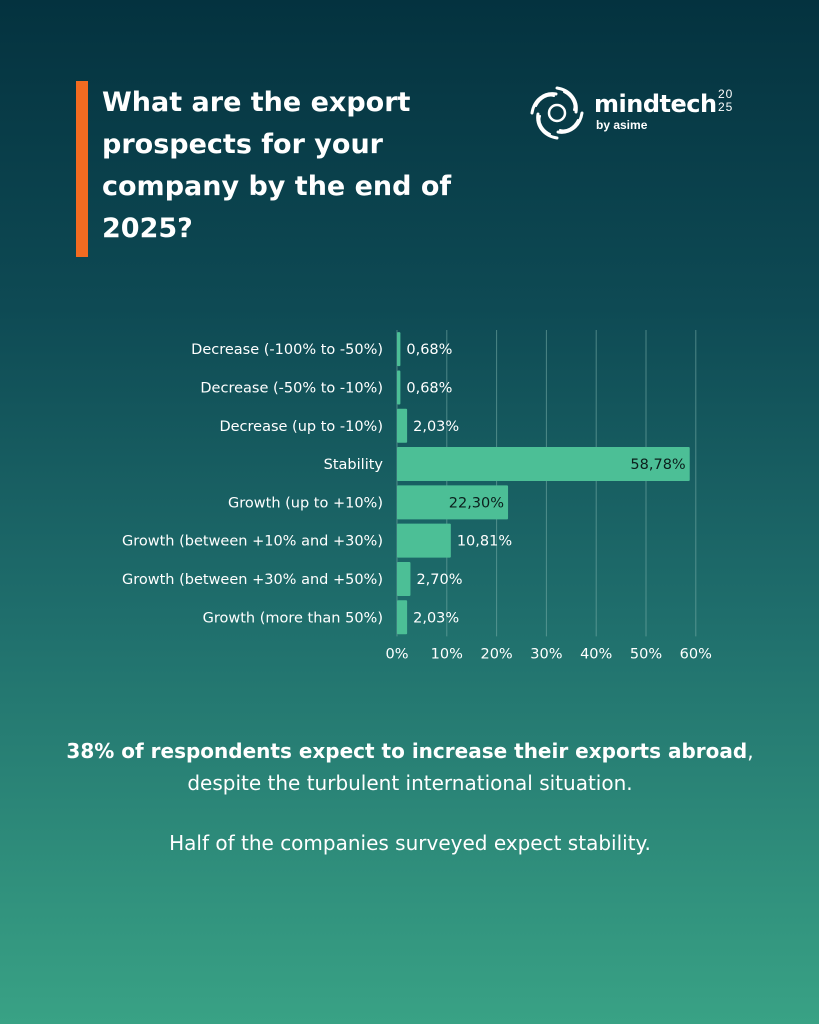 This screenshot has width=819, height=1024. I want to click on tick-label: 40%, so click(596, 654).